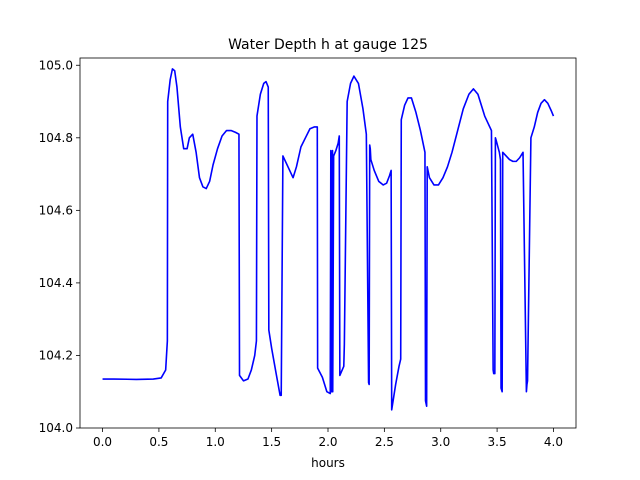  What do you see at coordinates (59, 246) in the screenshot?
I see `y-axis-ticks: 104.0 104.2 104.4 104.6 104.8 105.0` at bounding box center [59, 246].